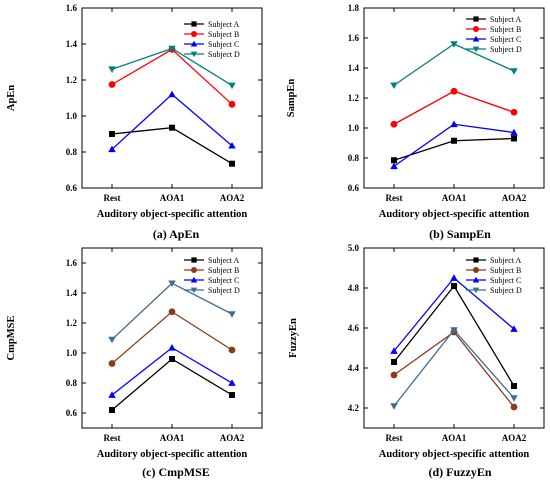 The width and height of the screenshot is (550, 484). Describe the element at coordinates (354, 288) in the screenshot. I see `y-tick-label: 4.8` at that location.